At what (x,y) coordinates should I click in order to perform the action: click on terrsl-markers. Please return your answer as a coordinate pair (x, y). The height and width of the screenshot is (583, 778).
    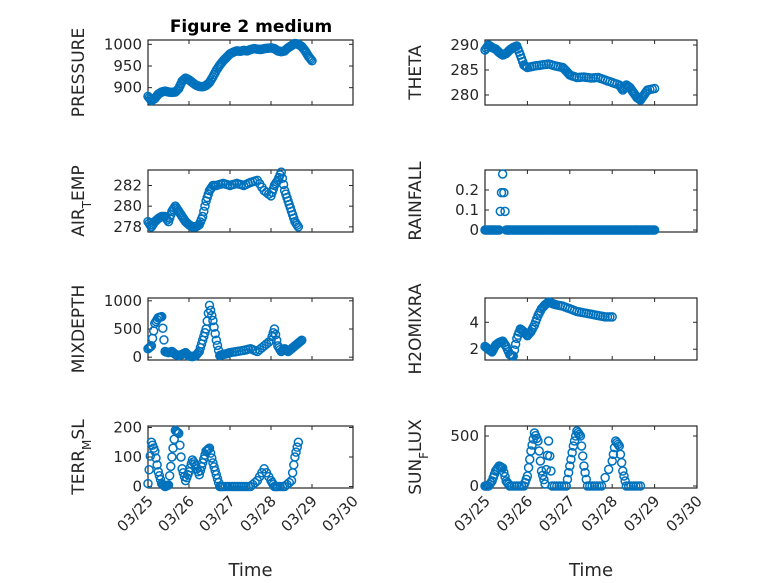
    Looking at the image, I should click on (223, 458).